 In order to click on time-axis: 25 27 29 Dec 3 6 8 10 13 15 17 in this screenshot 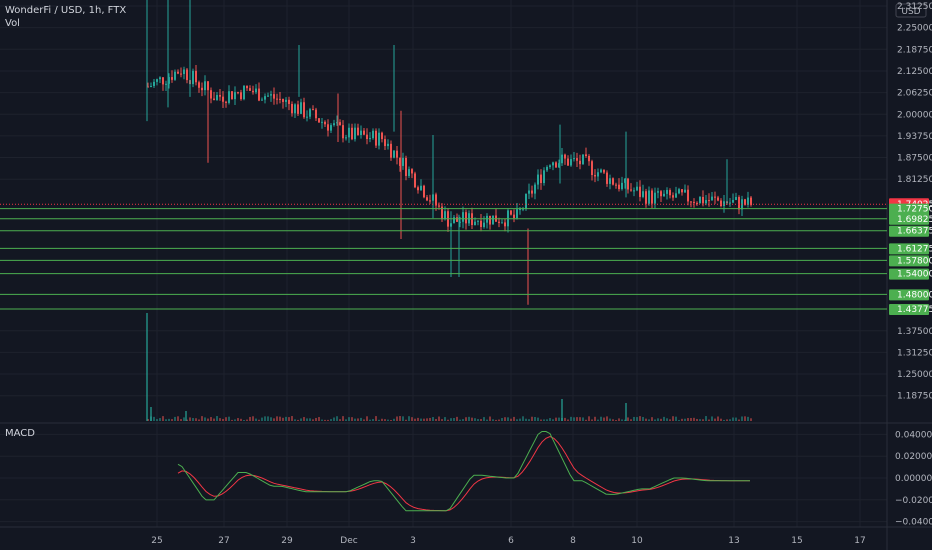, I will do `click(508, 541)`.